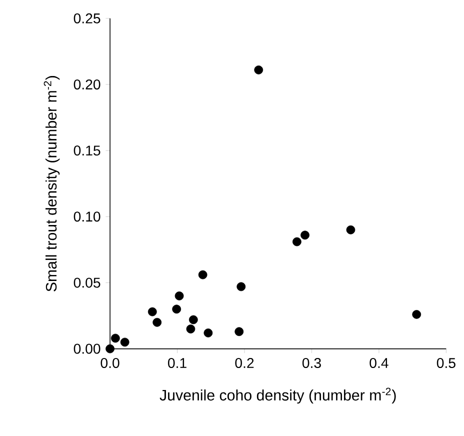 The width and height of the screenshot is (464, 436). I want to click on y-tick-label: 0.15, so click(87, 151).